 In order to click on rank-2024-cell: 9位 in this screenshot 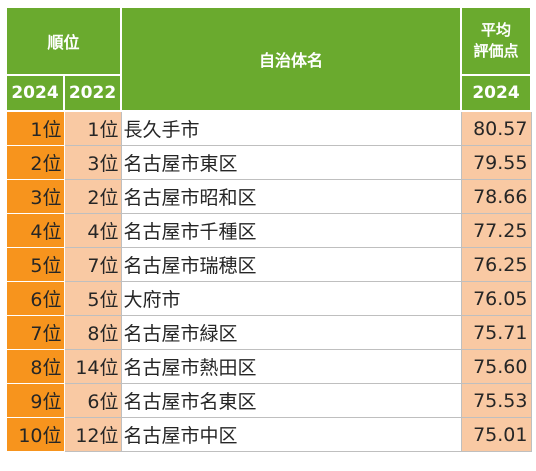, I will do `click(35, 400)`.